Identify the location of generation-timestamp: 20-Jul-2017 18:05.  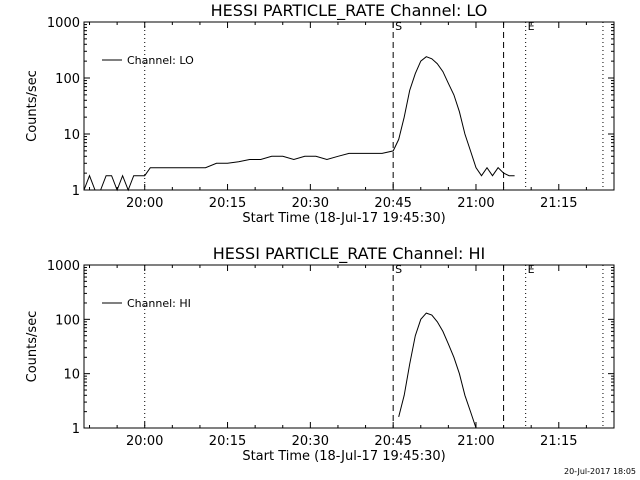
(600, 471).